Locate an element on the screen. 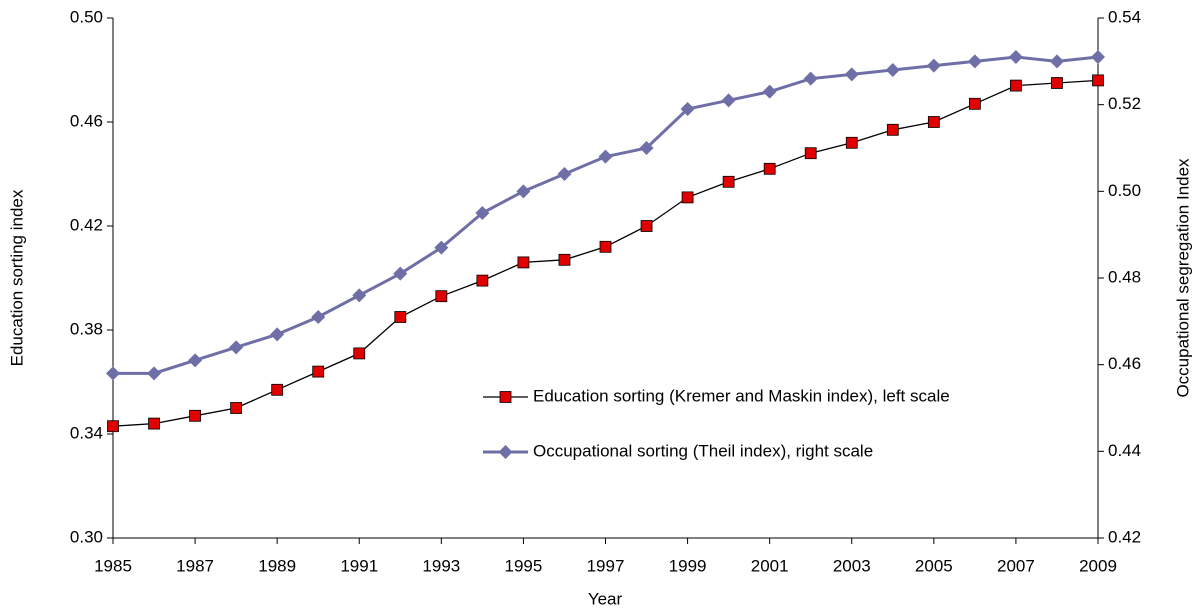  y2-axis-label: Occupational segregation Index is located at coordinates (1182, 278).